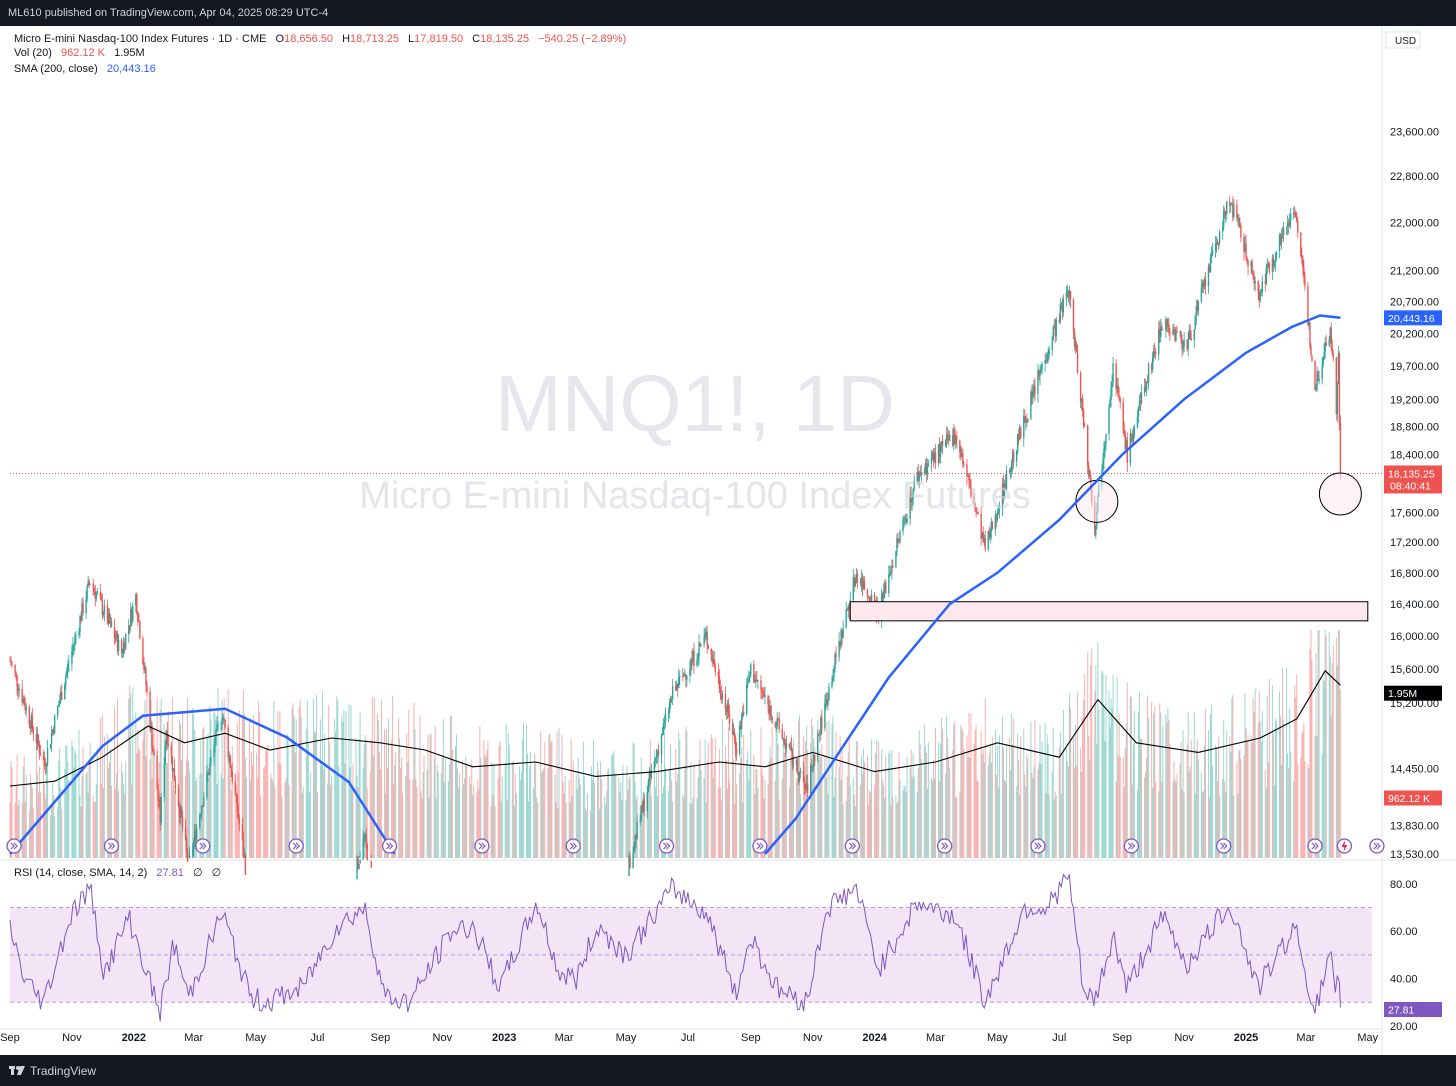 Image resolution: width=1456 pixels, height=1086 pixels. What do you see at coordinates (1414, 574) in the screenshot?
I see `price-tick-label: 16,800.00` at bounding box center [1414, 574].